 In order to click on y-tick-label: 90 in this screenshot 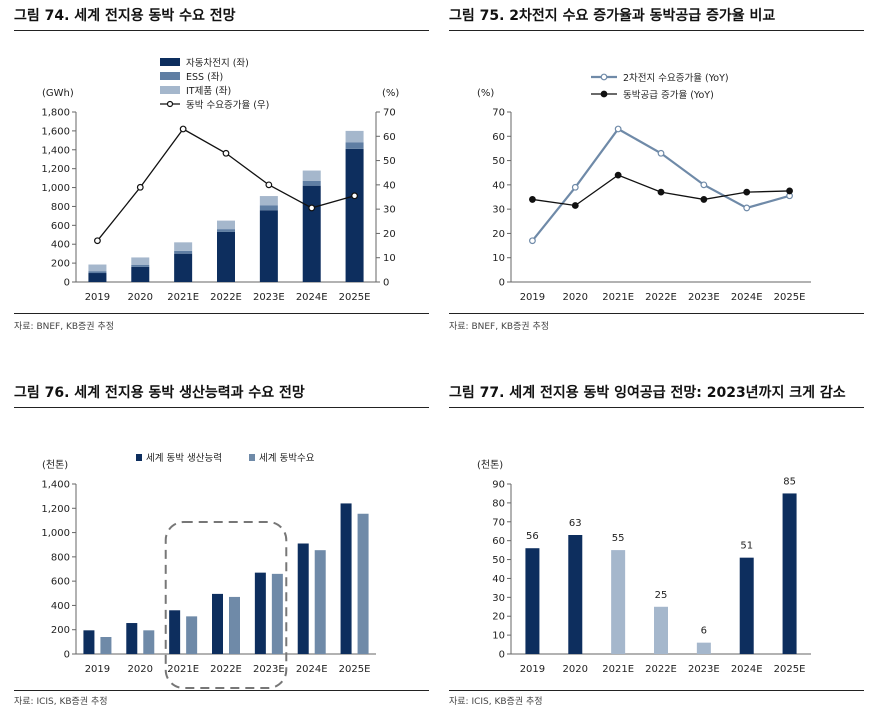, I will do `click(498, 485)`.